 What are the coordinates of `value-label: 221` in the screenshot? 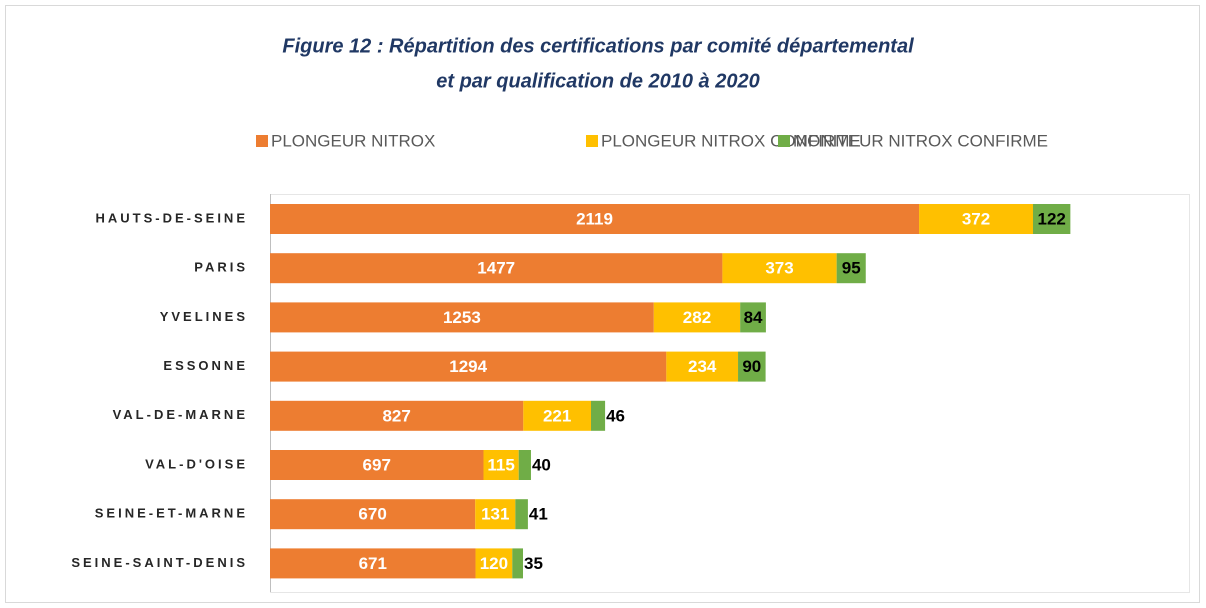 It's located at (557, 415).